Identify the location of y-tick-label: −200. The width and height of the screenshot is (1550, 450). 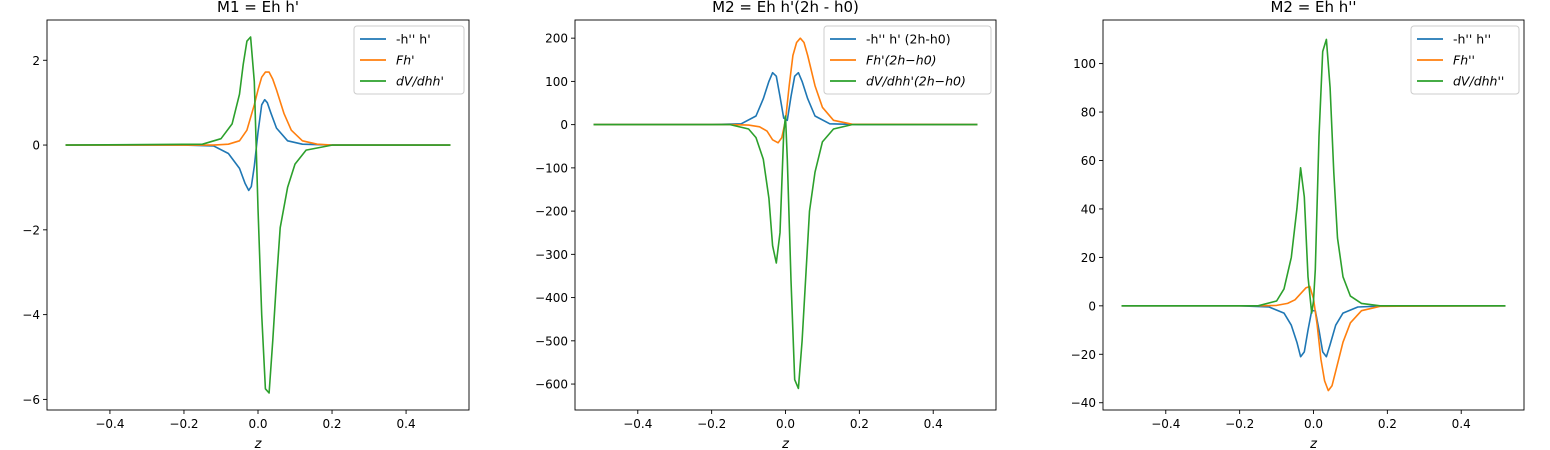
(551, 212).